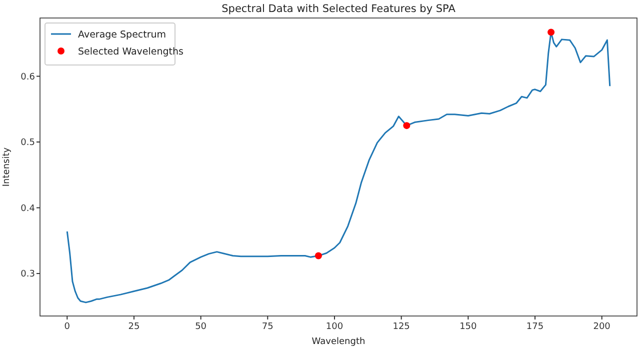 Image resolution: width=644 pixels, height=350 pixels. I want to click on x-tick-label: 175, so click(535, 327).